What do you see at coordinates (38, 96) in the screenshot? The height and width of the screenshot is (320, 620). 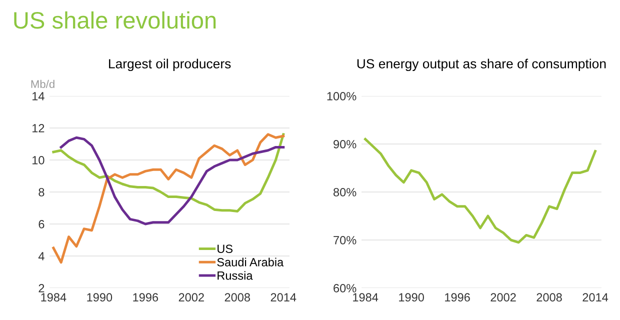 I see `y-tick-label: 14` at bounding box center [38, 96].